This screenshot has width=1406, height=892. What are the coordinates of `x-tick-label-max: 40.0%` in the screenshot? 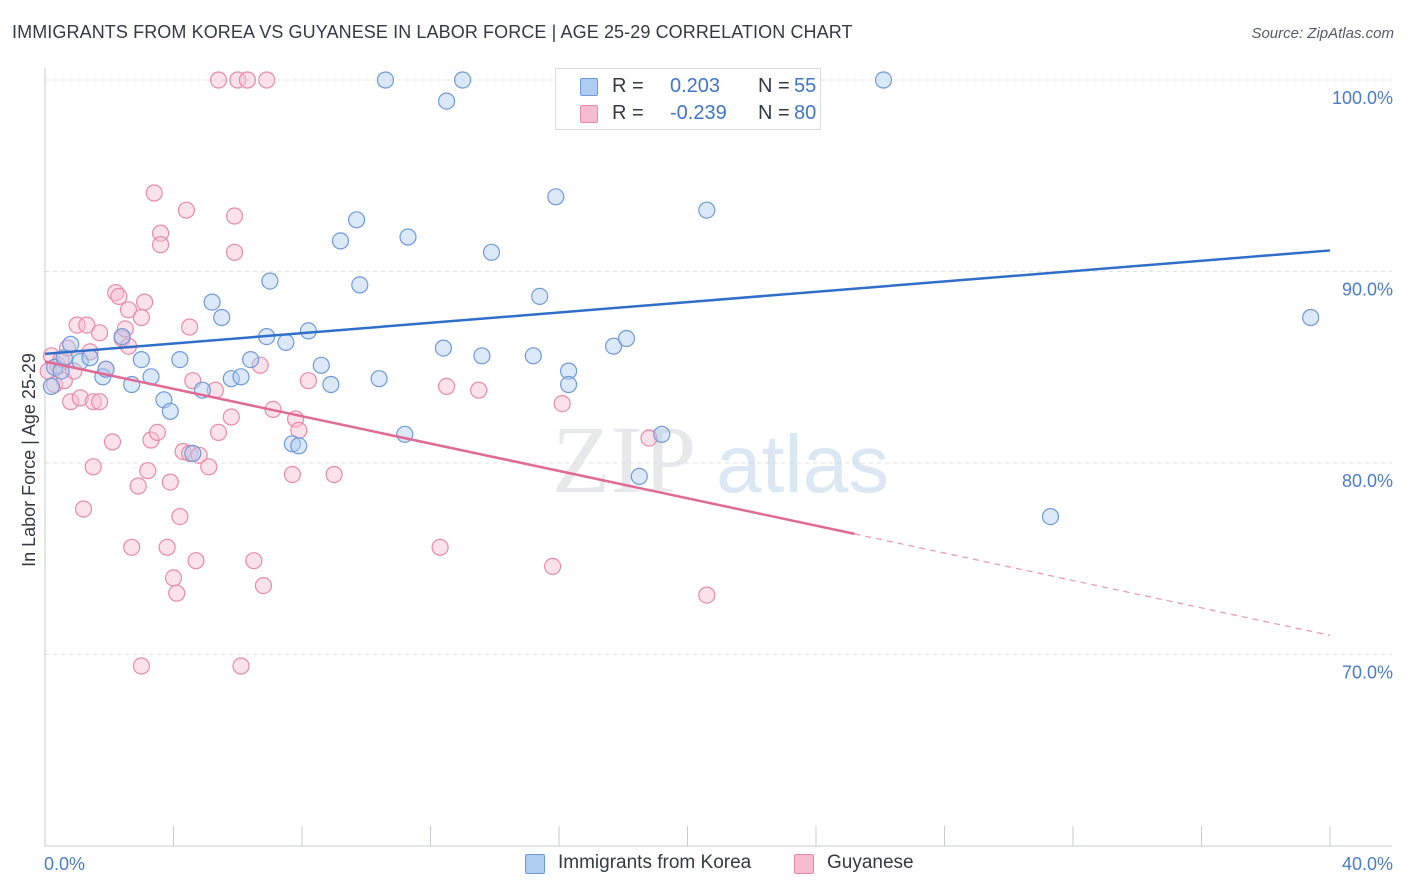 It's located at (1367, 864).